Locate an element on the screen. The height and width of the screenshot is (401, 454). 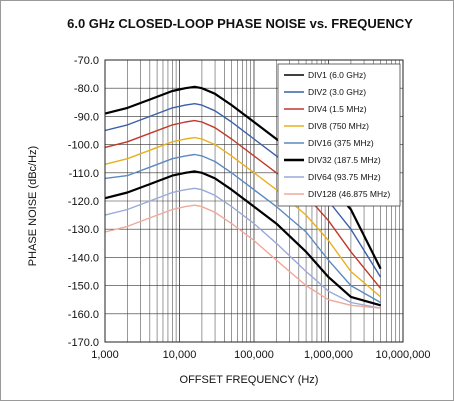
legend-label: DIV128 (46.875 MHz) is located at coordinates (349, 194).